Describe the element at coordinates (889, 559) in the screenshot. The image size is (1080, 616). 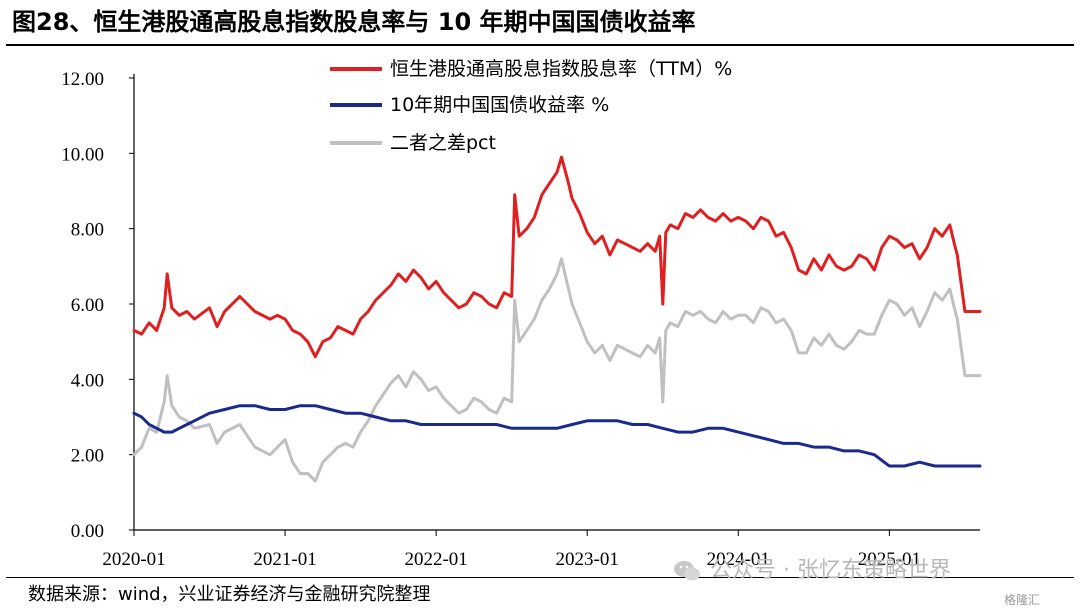
I see `x-tick-label: 2025-01` at that location.